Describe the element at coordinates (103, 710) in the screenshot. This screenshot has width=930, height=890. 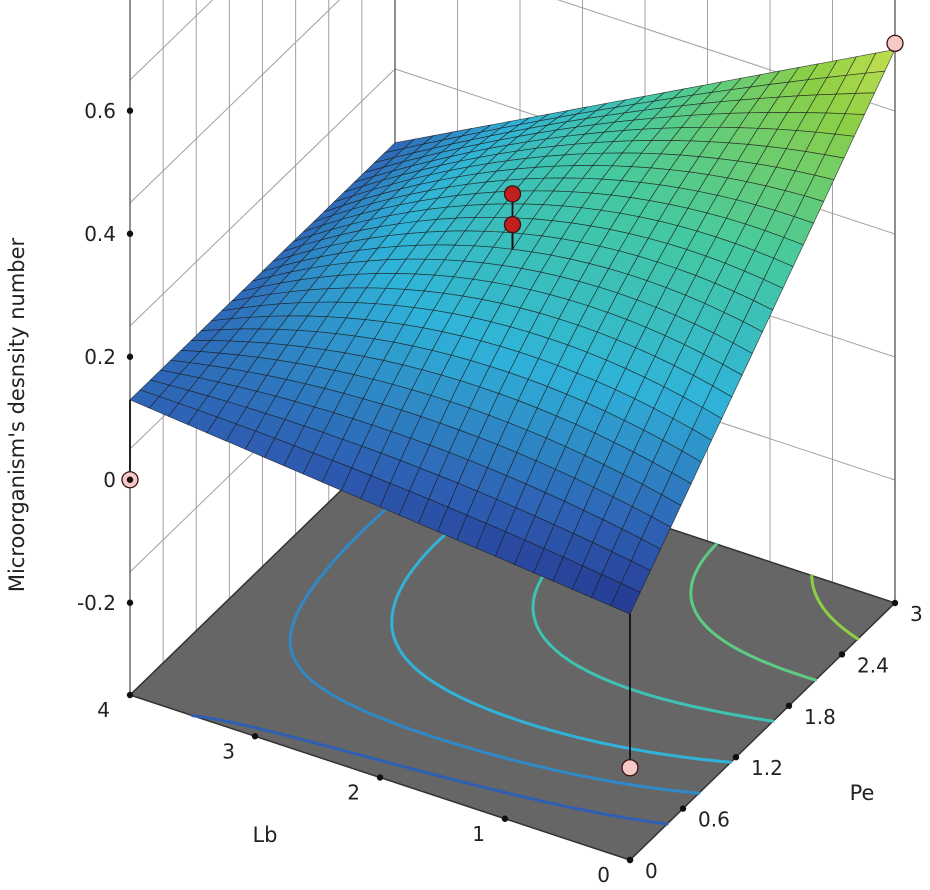
I see `x-tick-label: 4` at that location.